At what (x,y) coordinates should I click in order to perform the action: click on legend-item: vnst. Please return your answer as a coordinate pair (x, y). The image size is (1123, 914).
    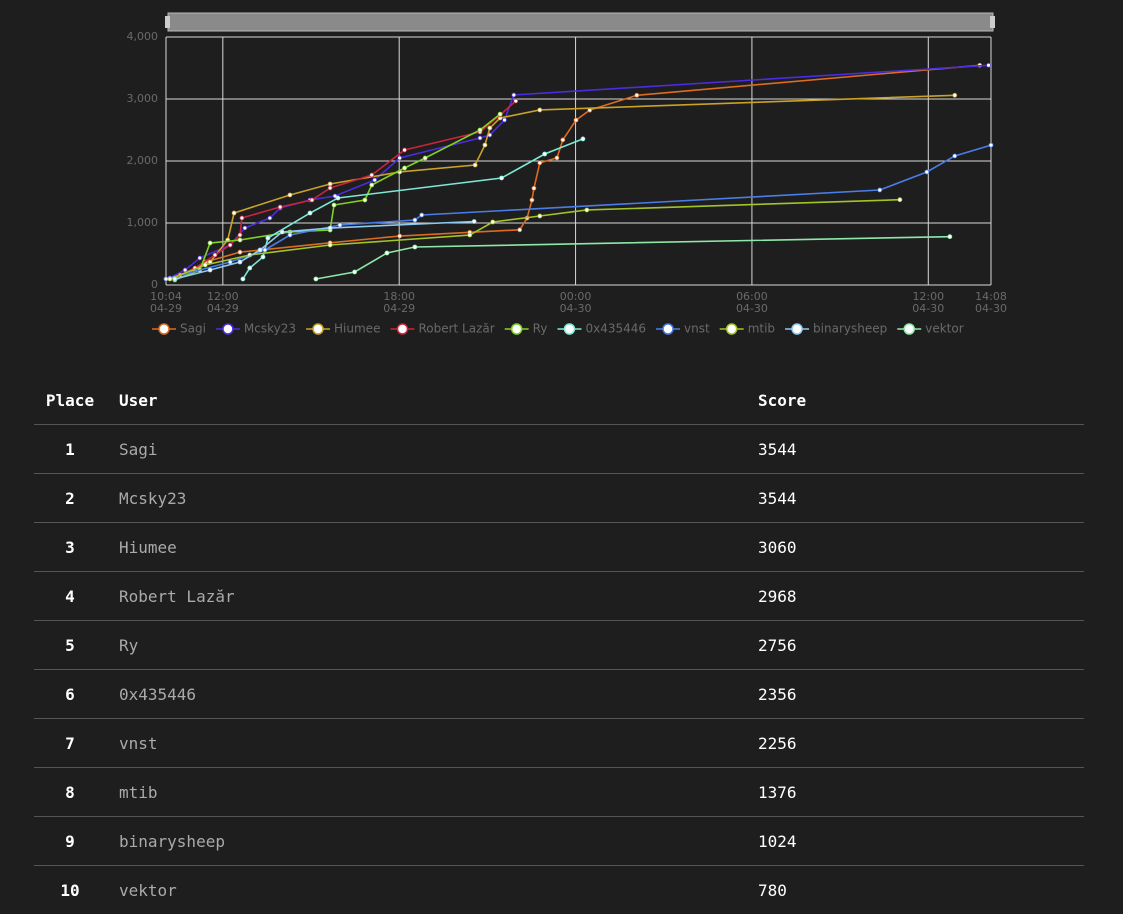
    Looking at the image, I should click on (683, 329).